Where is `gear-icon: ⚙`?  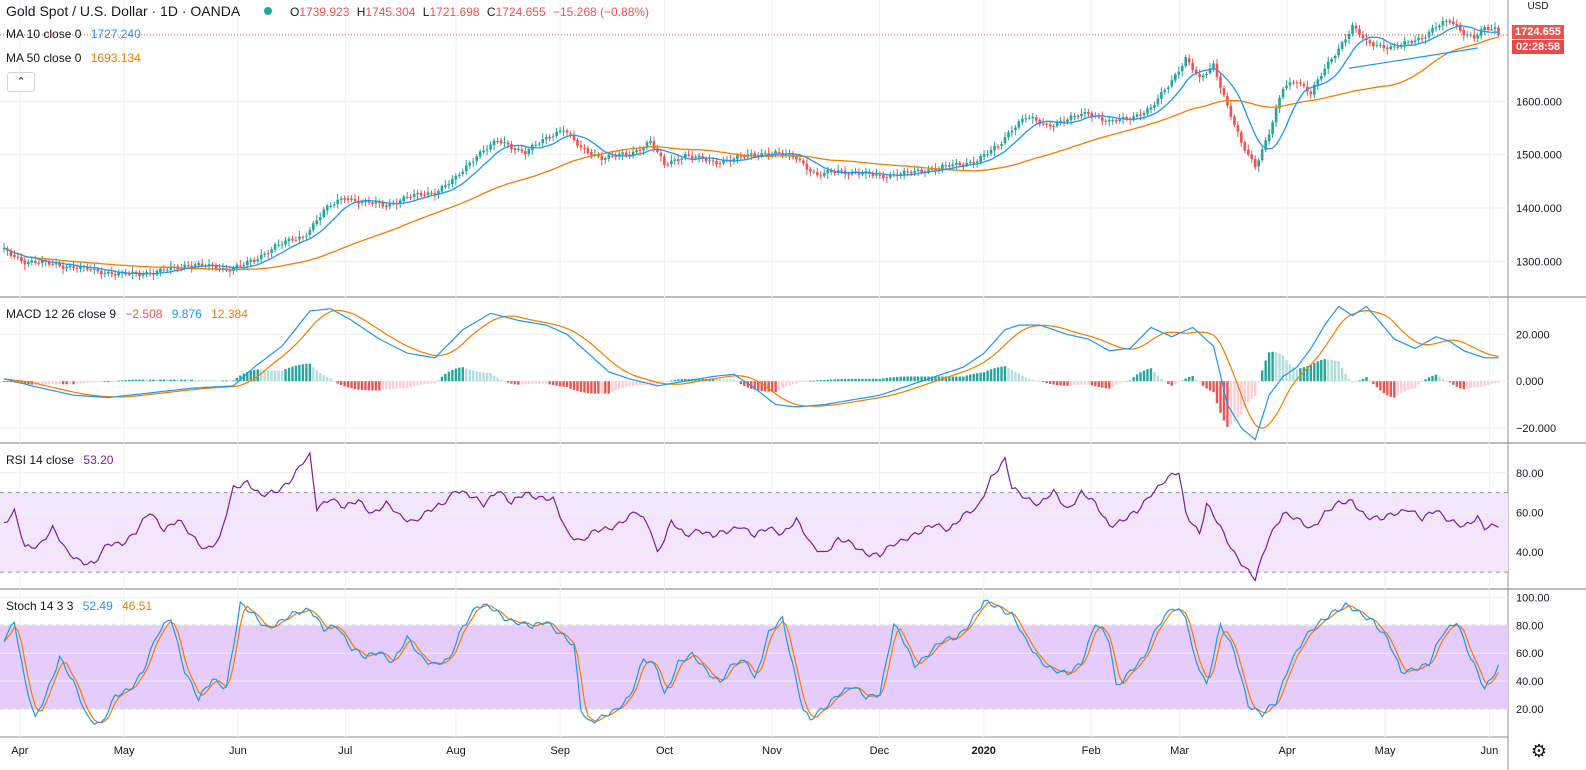 gear-icon: ⚙ is located at coordinates (1539, 751).